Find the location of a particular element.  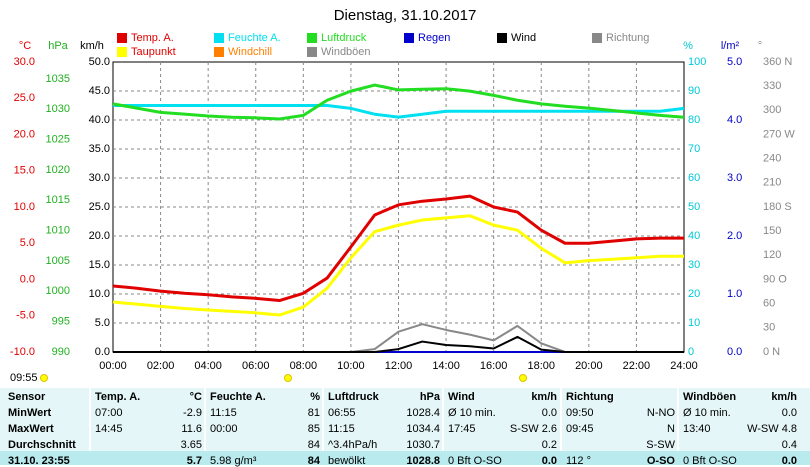

legend-label: Taupunkt is located at coordinates (153, 52).